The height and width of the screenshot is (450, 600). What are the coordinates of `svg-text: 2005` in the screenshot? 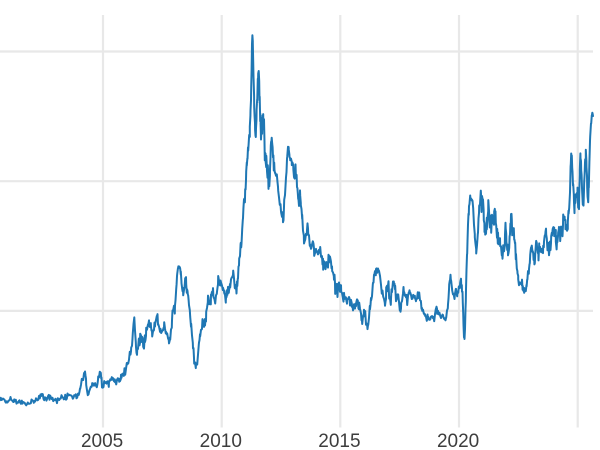 It's located at (102, 440).